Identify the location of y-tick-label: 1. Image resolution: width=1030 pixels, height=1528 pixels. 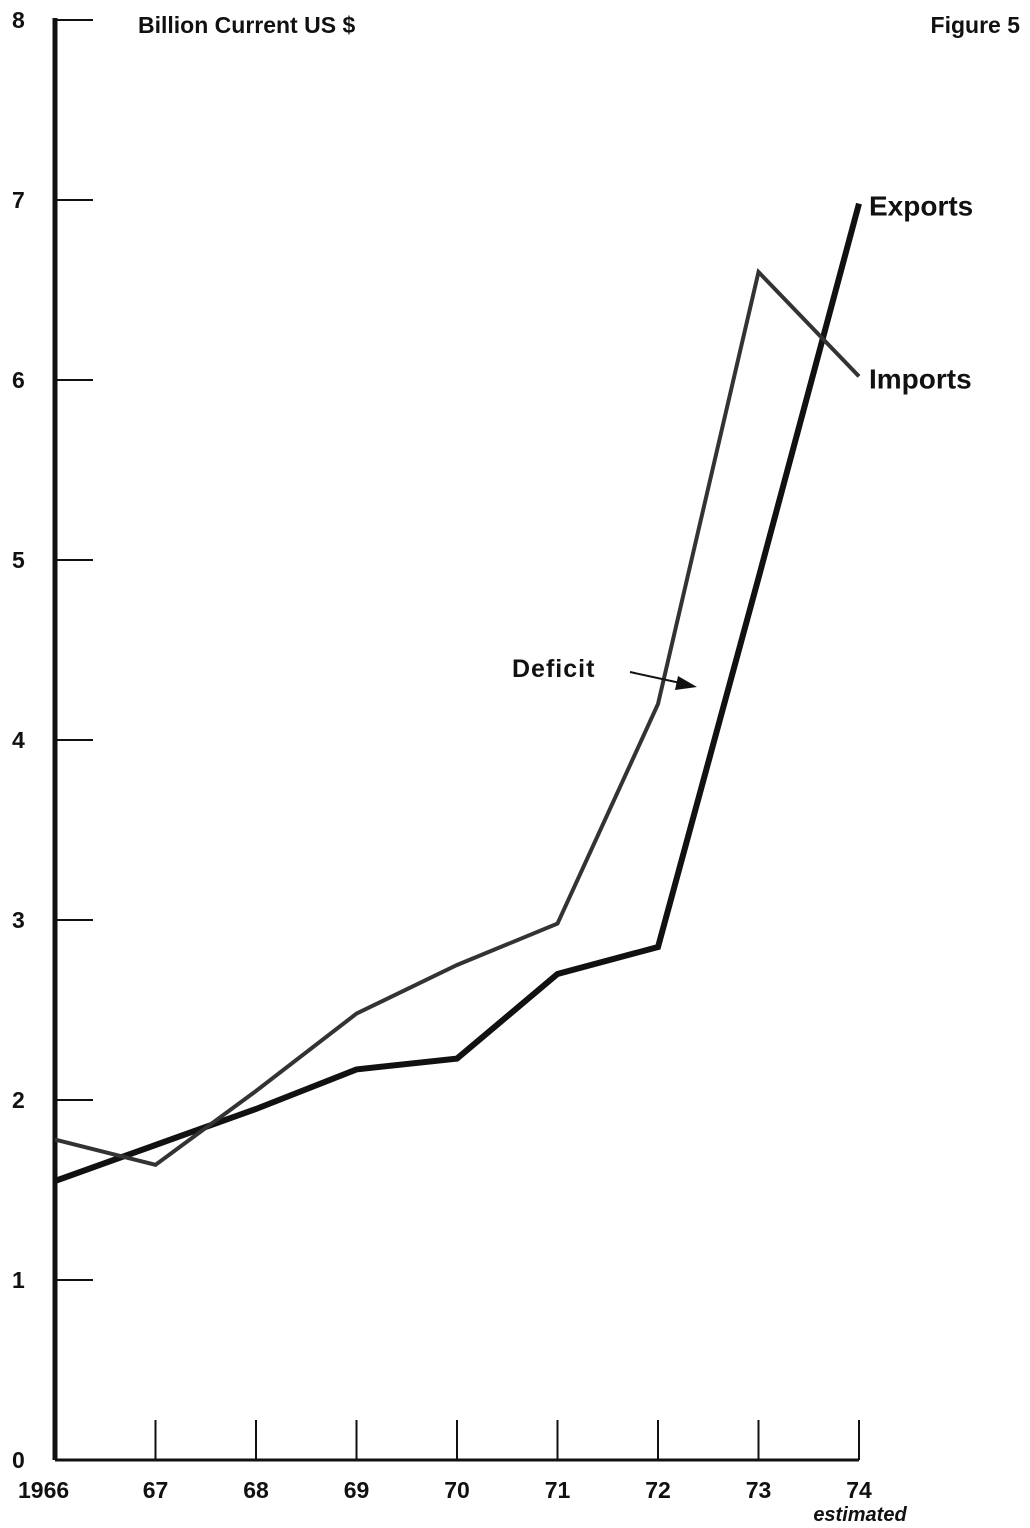
(18, 1280).